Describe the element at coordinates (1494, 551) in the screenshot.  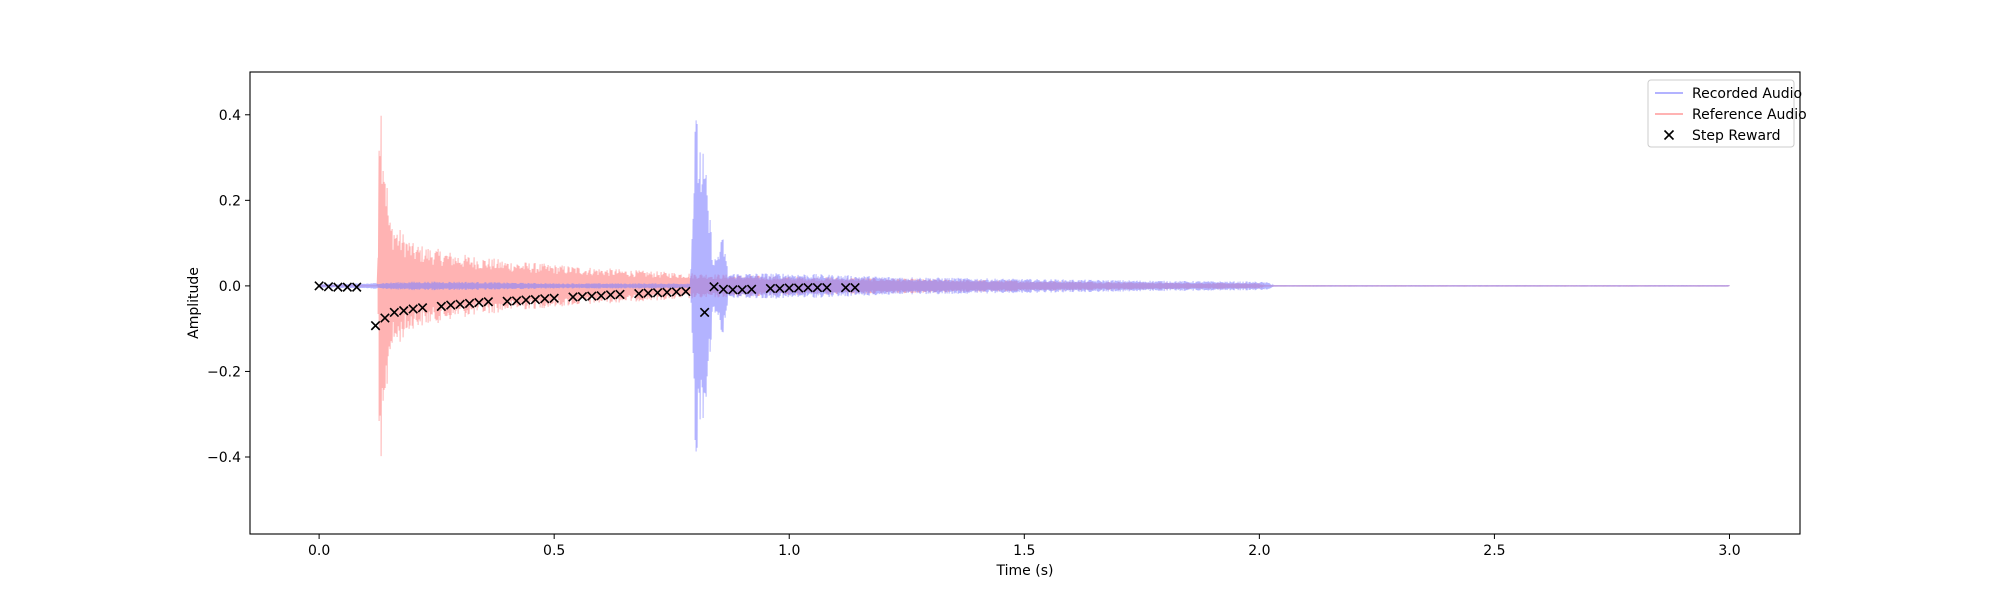
I see `x-tick-label: 2.5` at that location.